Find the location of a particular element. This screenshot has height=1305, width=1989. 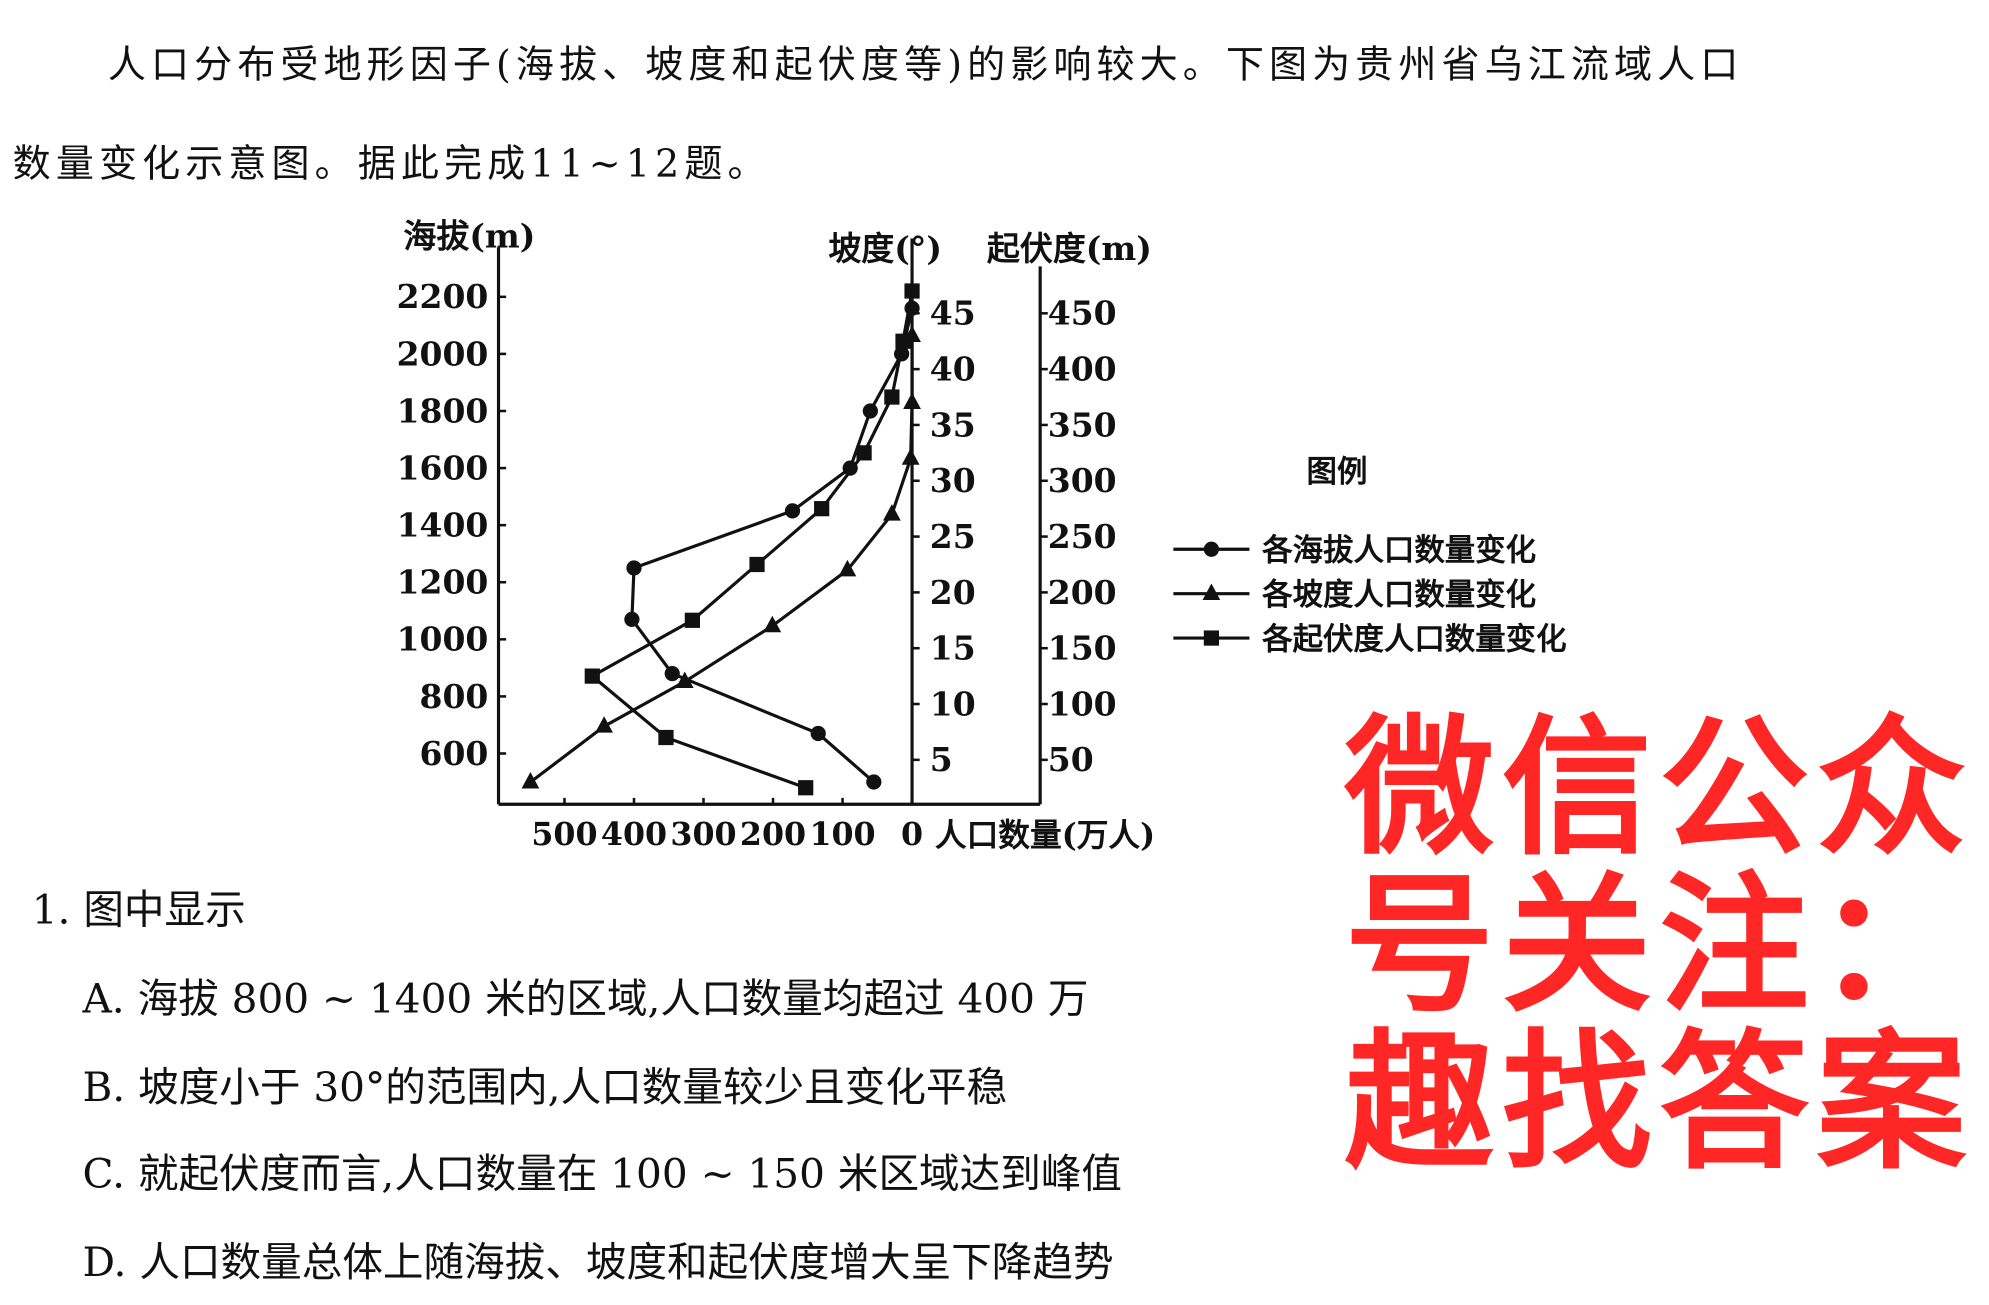

altitude-tick-label: 2200 is located at coordinates (443, 296).